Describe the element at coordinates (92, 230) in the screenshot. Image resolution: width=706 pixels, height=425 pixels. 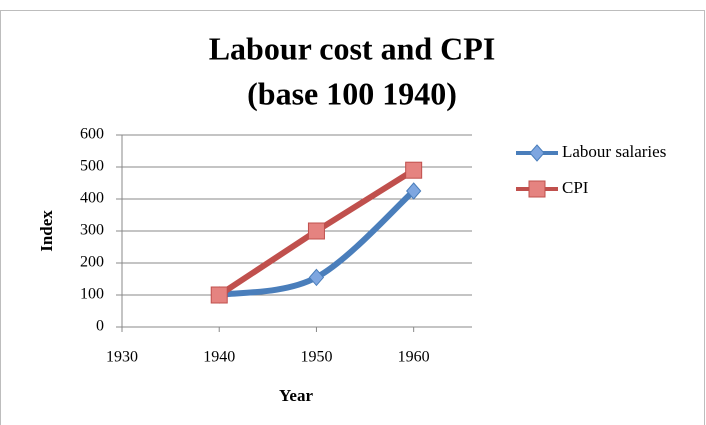
I see `y-tick-label: 300` at that location.